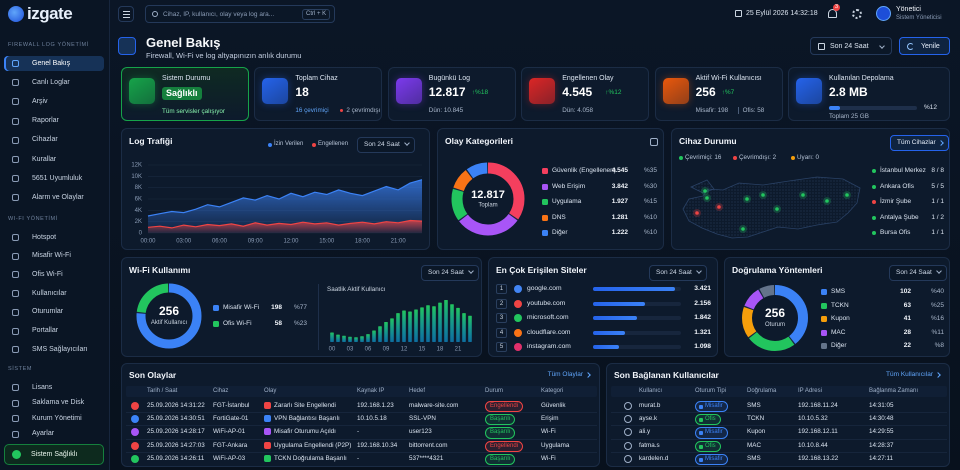  Describe the element at coordinates (834, 11) in the screenshot. I see `notifications: 3` at that location.